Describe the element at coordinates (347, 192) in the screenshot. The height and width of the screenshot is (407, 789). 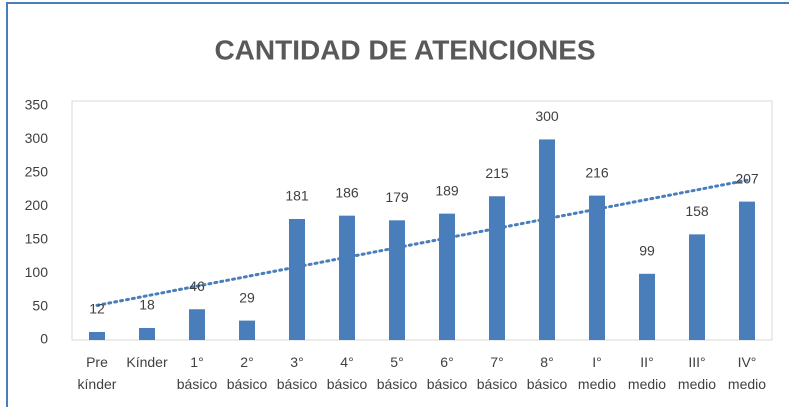
I see `data-label: 186` at that location.